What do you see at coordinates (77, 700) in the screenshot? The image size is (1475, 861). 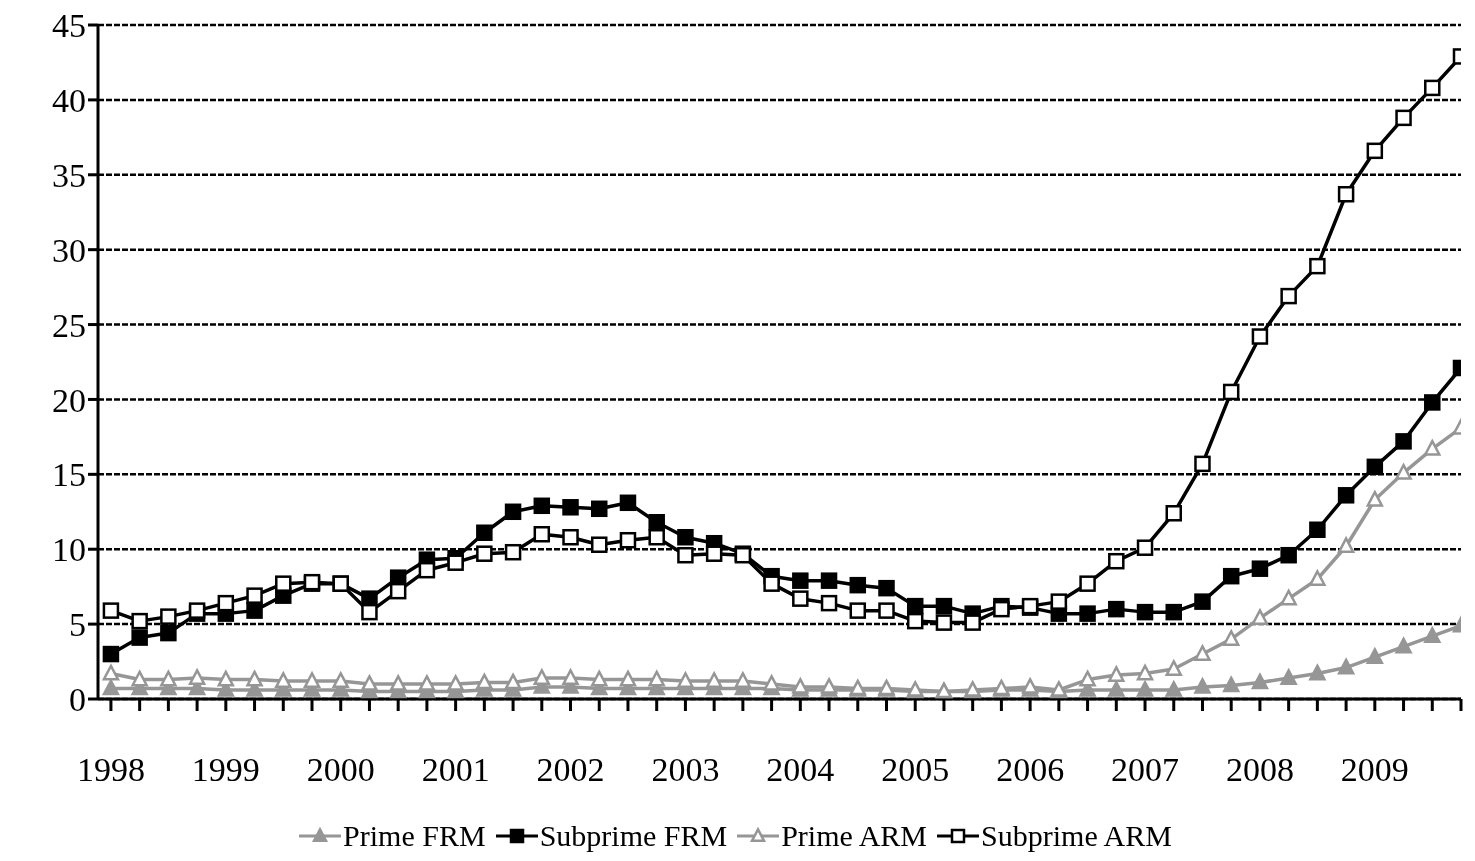 I see `y-tick-label: 0` at bounding box center [77, 700].